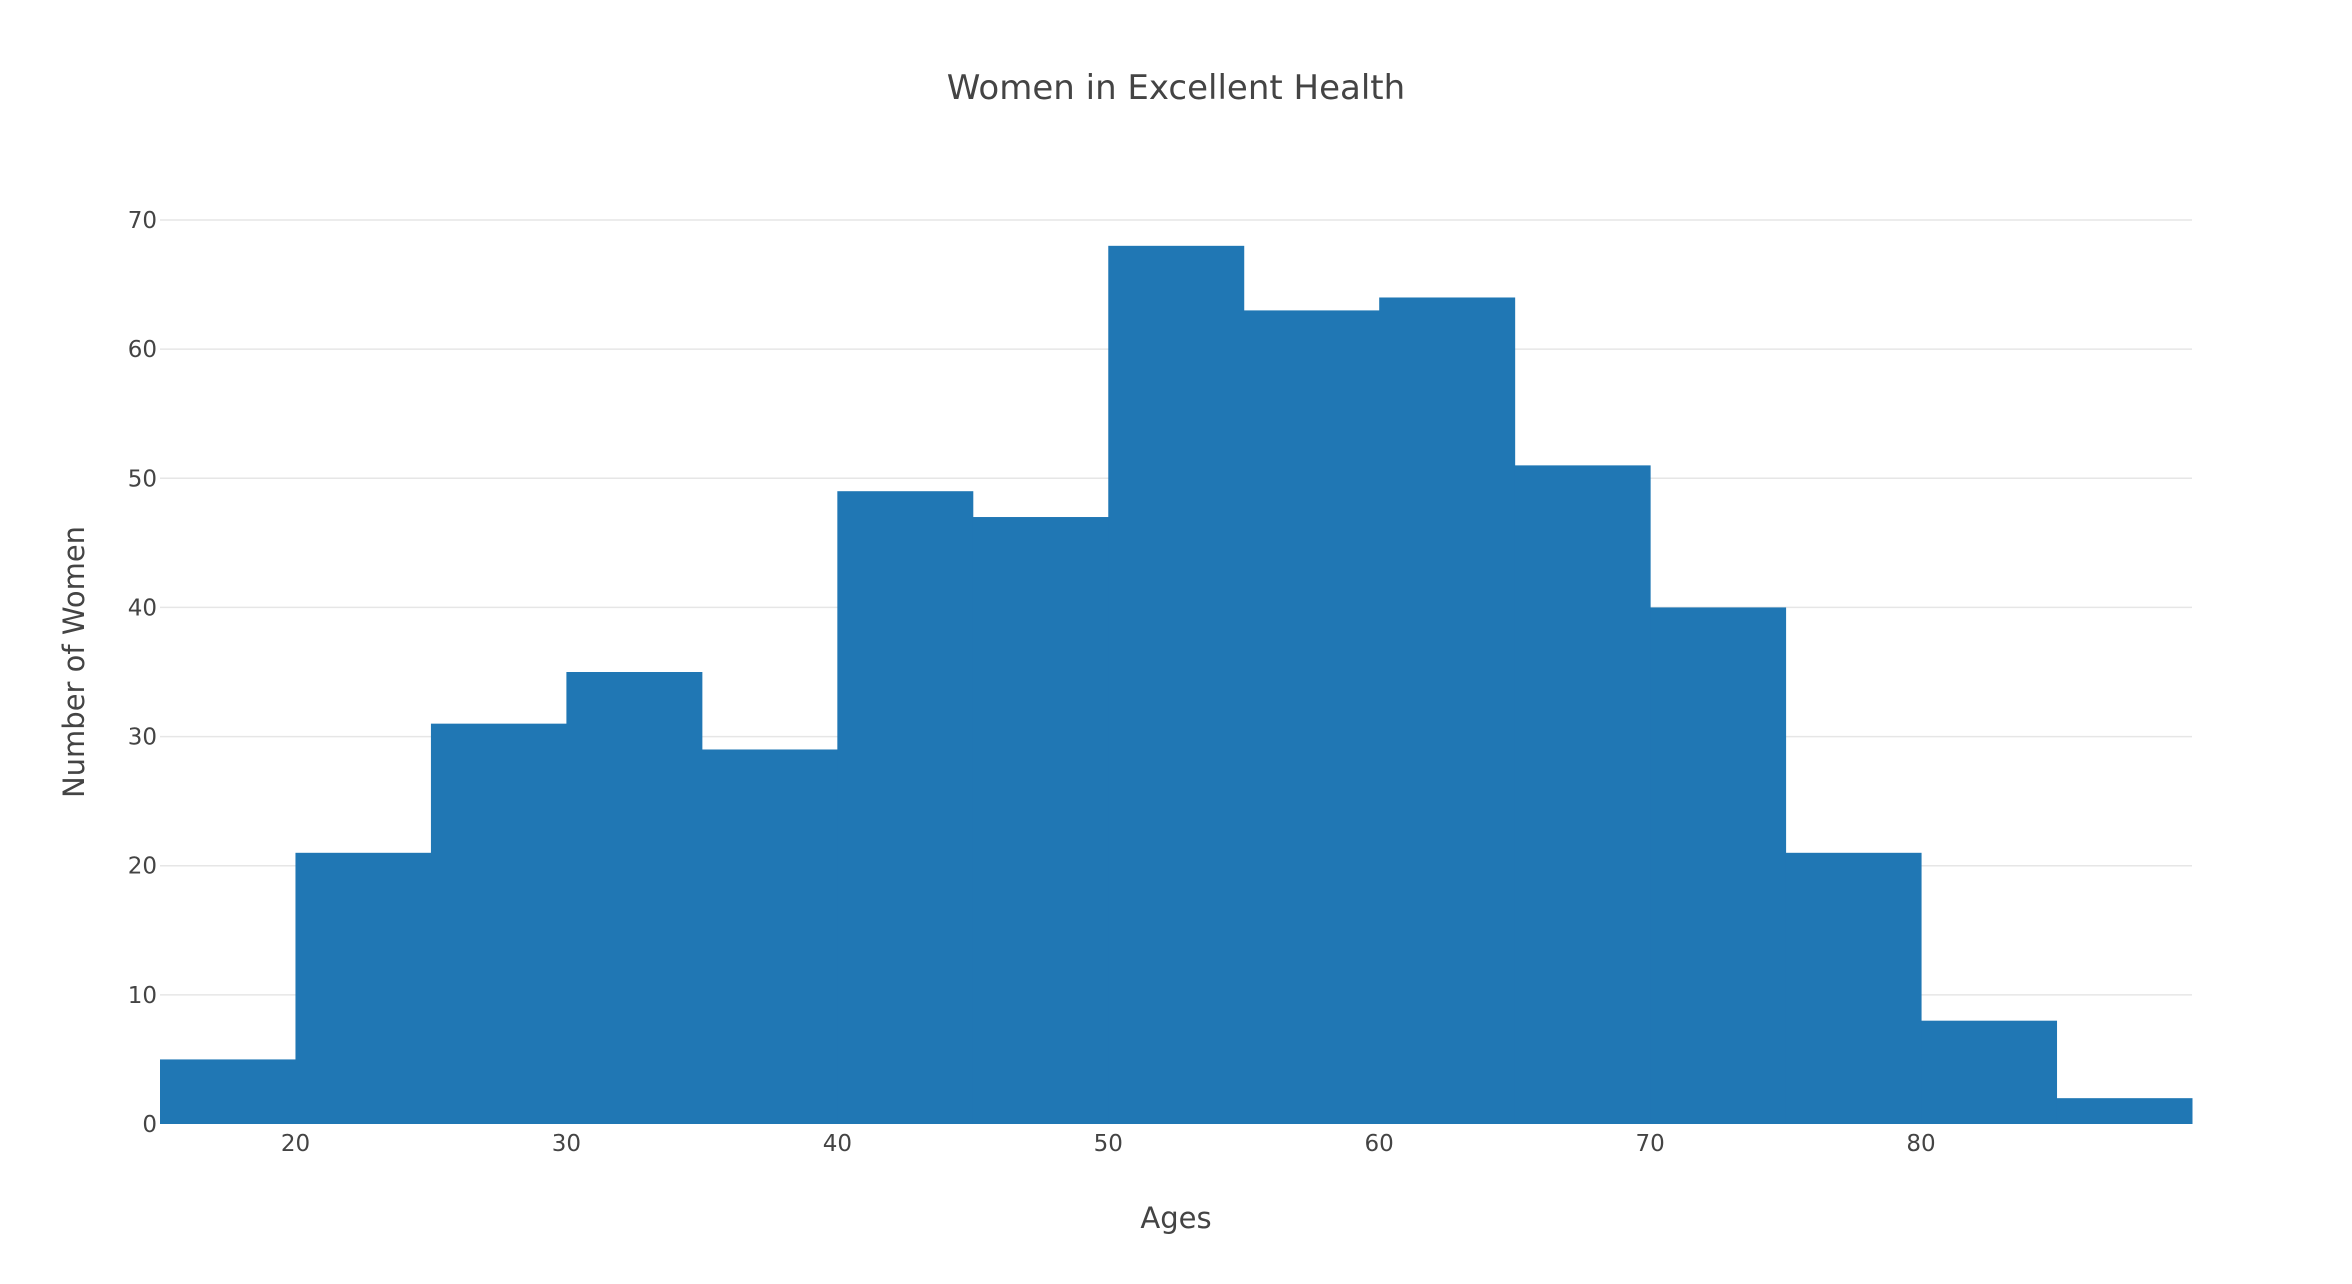 The image size is (2352, 1284). What do you see at coordinates (837, 1144) in the screenshot?
I see `x-tick-label: 40` at bounding box center [837, 1144].